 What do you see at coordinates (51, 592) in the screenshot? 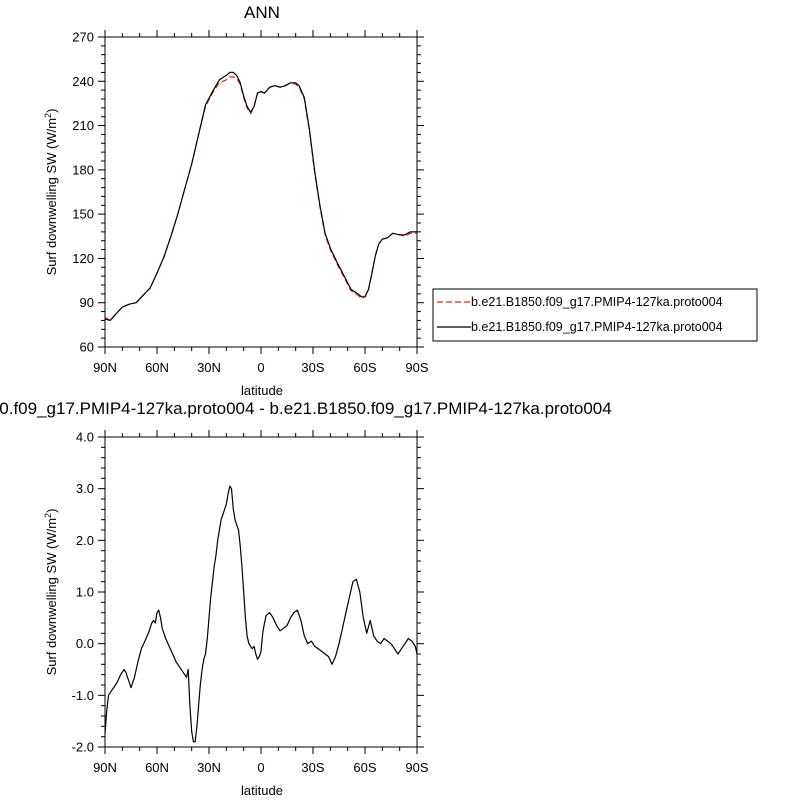
I see `bottom-y-axis-label: Surf downwelling SW (W/m2)` at bounding box center [51, 592].